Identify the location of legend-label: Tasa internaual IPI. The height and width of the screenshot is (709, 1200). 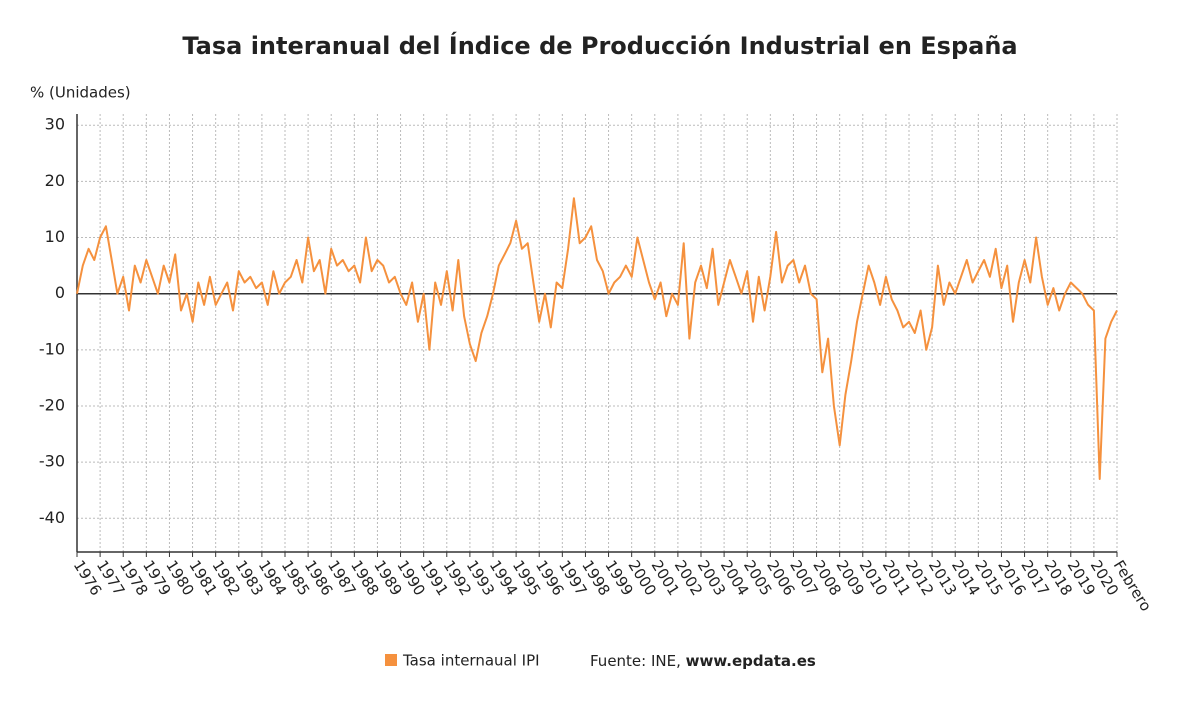
(471, 661).